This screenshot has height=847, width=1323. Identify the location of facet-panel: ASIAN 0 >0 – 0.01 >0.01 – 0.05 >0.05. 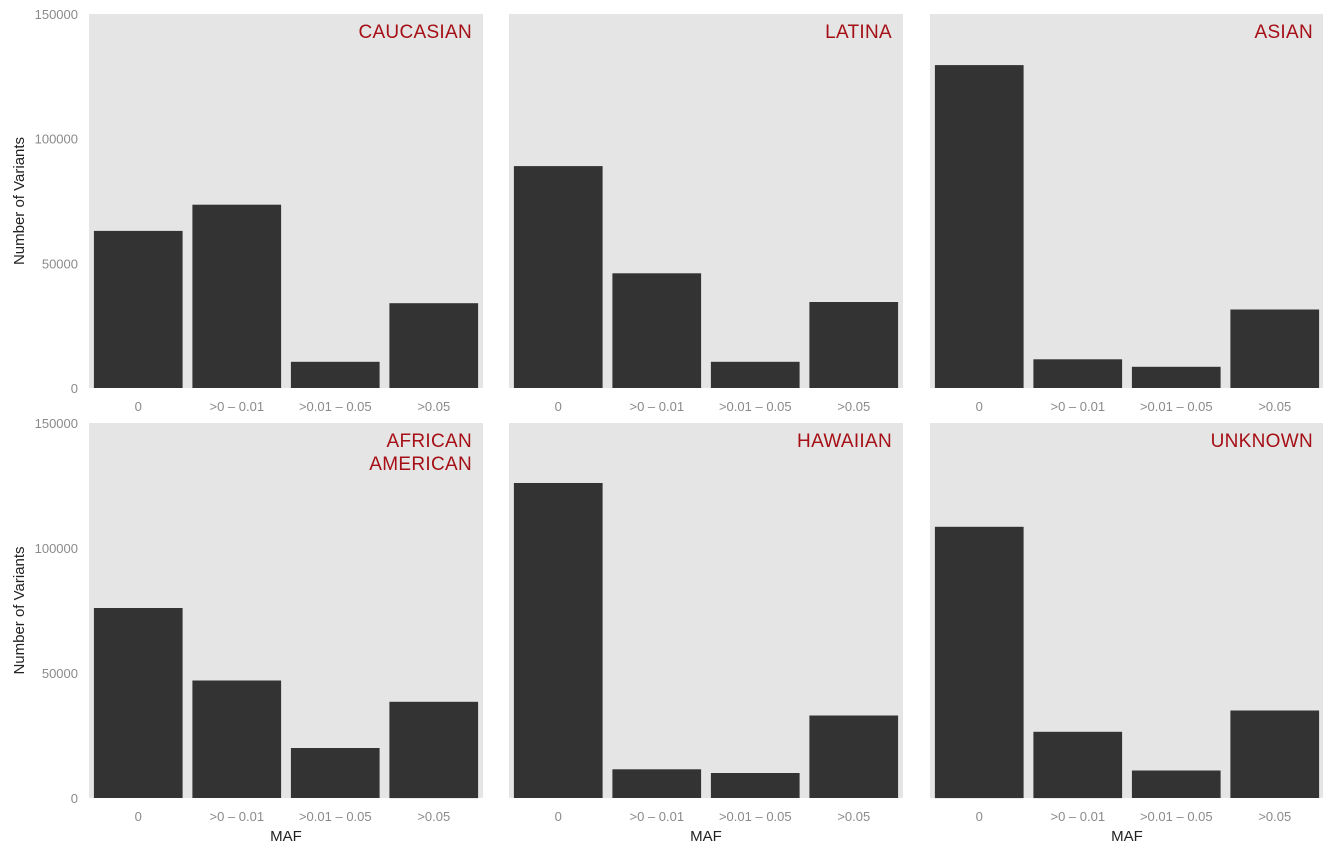
(1126, 214).